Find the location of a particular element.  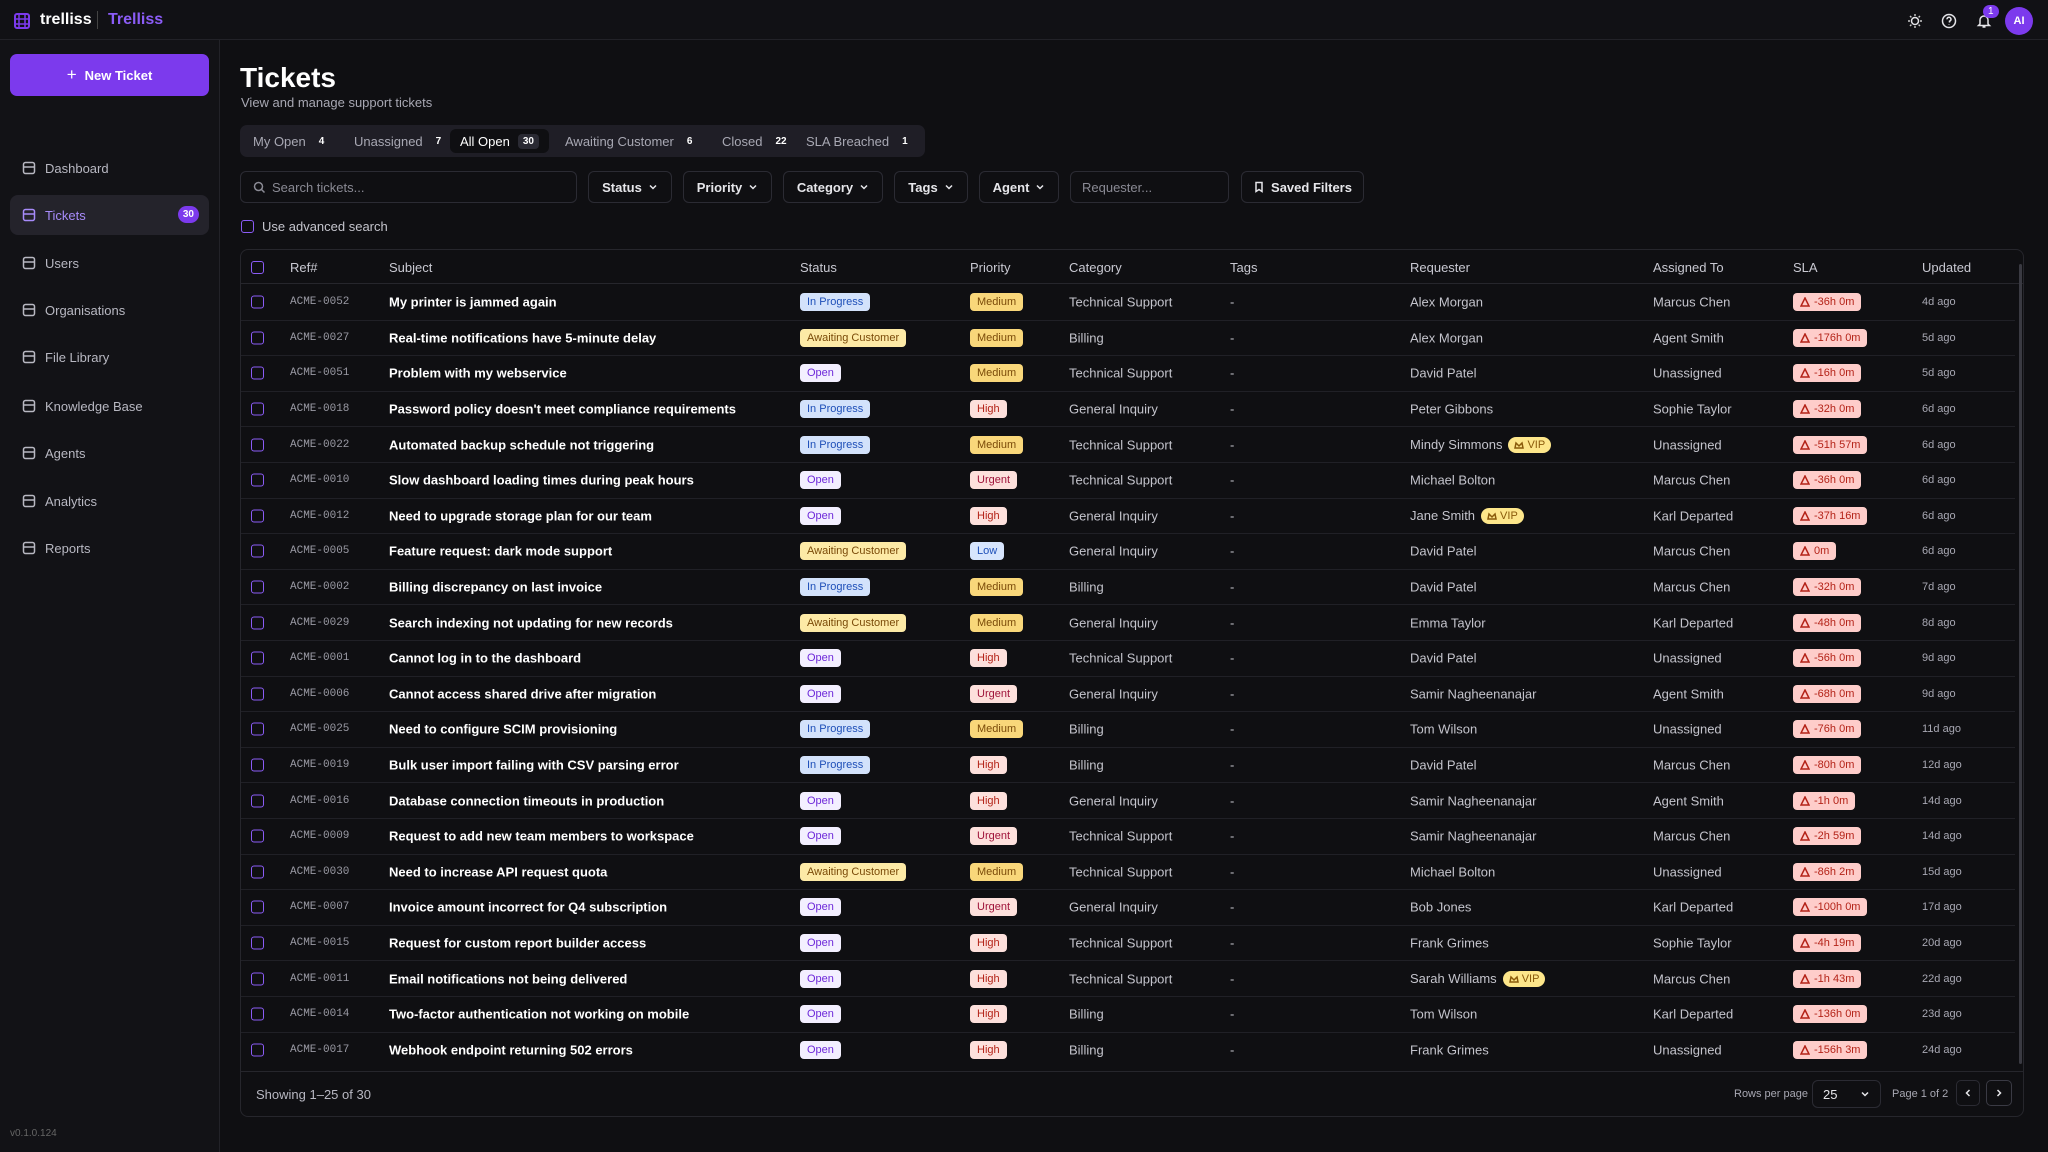

theme-toggle is located at coordinates (1915, 21).